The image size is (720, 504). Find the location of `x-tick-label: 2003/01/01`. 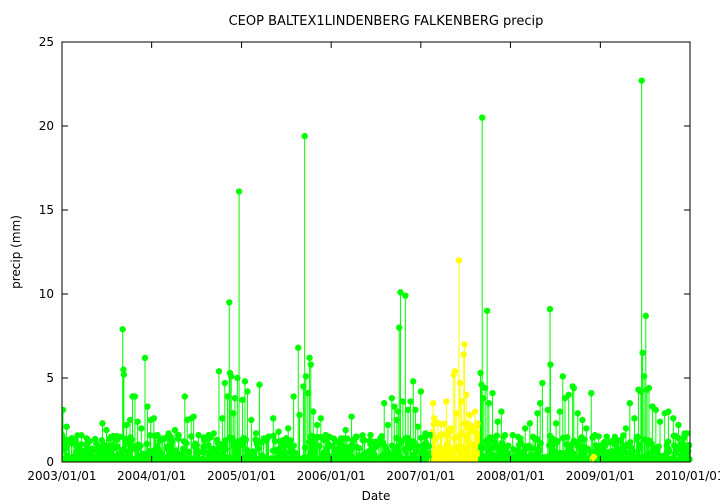

x-tick-label: 2003/01/01 is located at coordinates (61, 476).